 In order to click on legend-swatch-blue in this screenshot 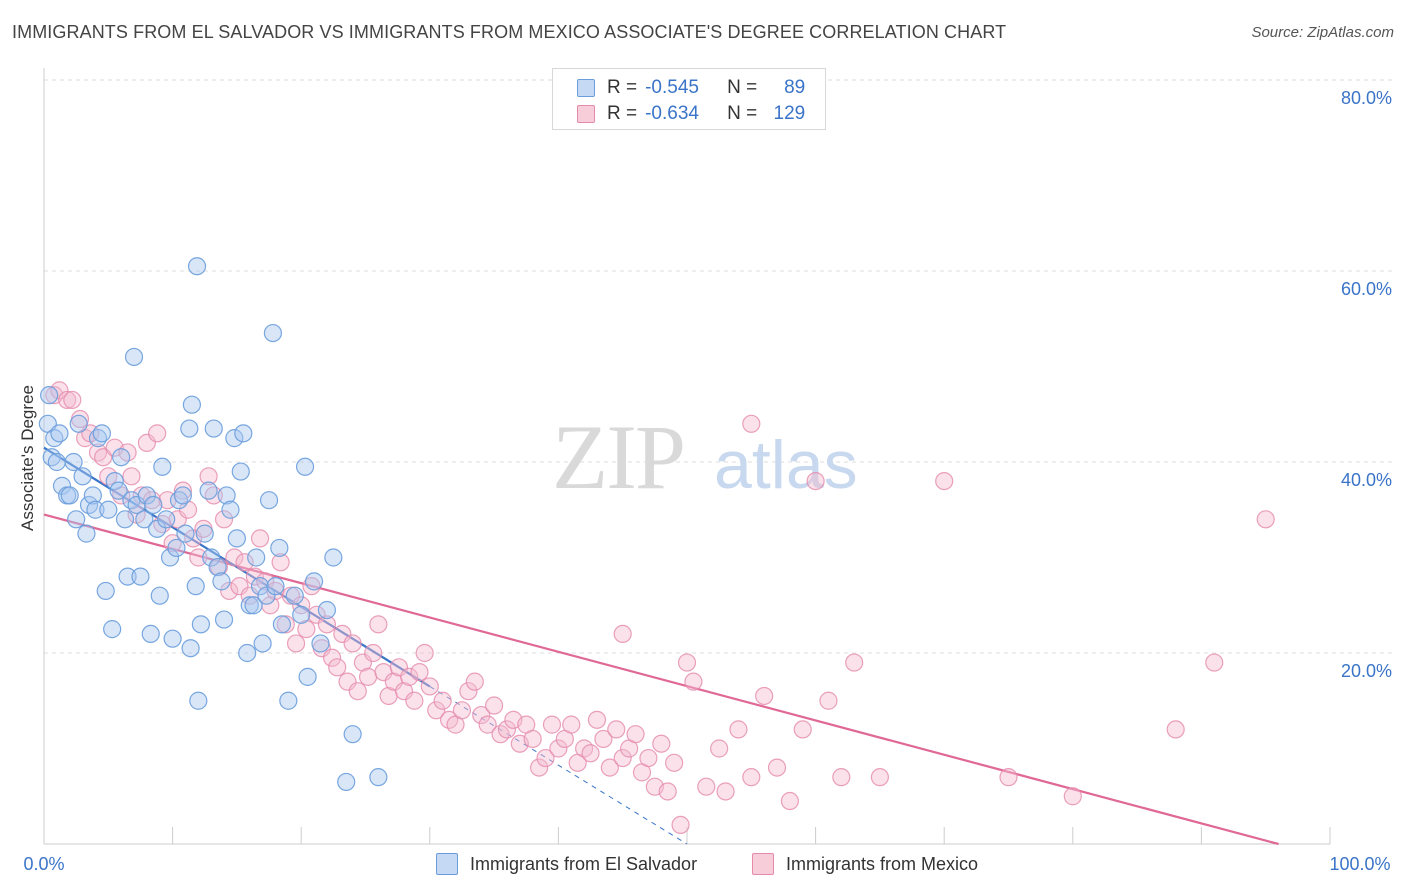, I will do `click(586, 88)`.